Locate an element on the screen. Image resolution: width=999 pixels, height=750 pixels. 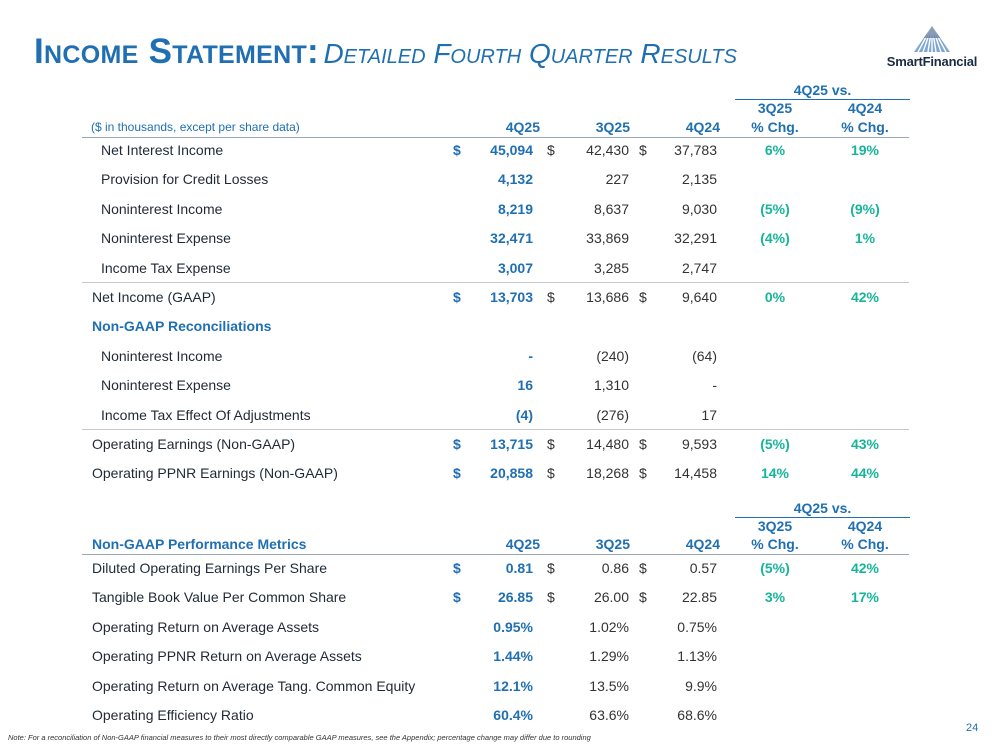
col-header-4q25: 4Q25 is located at coordinates (522, 127).